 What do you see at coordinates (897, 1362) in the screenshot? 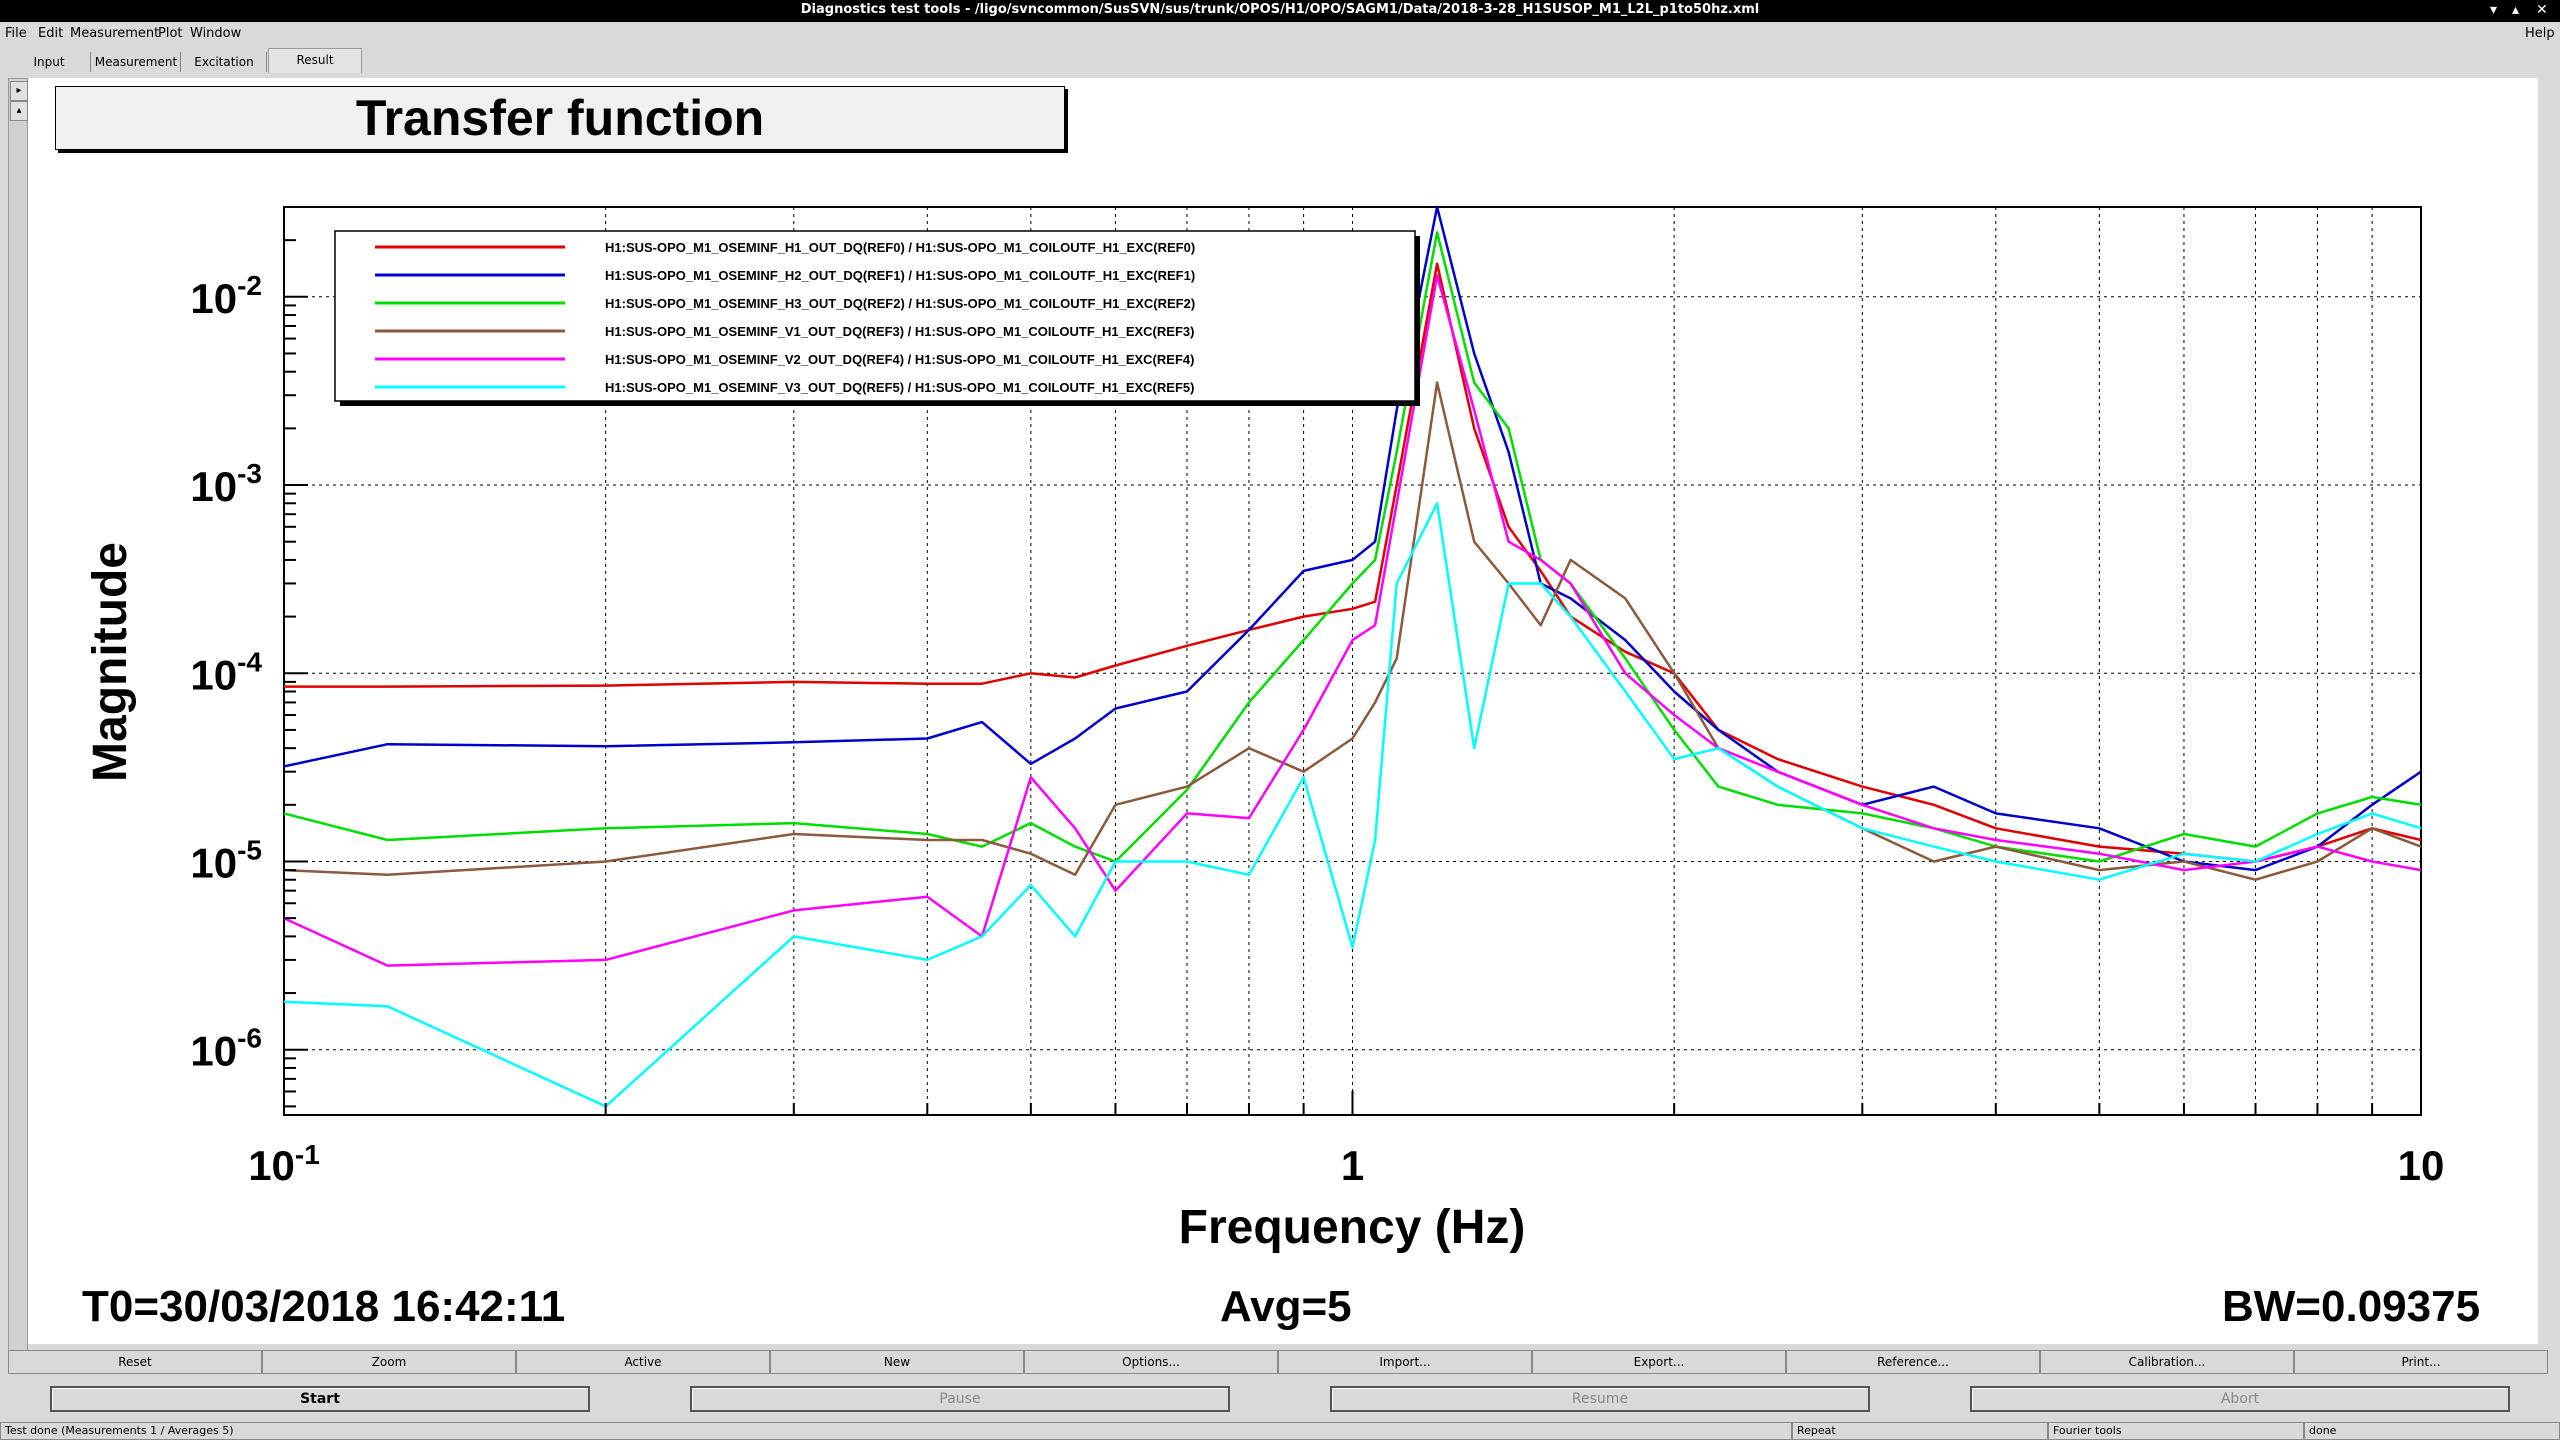
I see `new-button: New` at bounding box center [897, 1362].